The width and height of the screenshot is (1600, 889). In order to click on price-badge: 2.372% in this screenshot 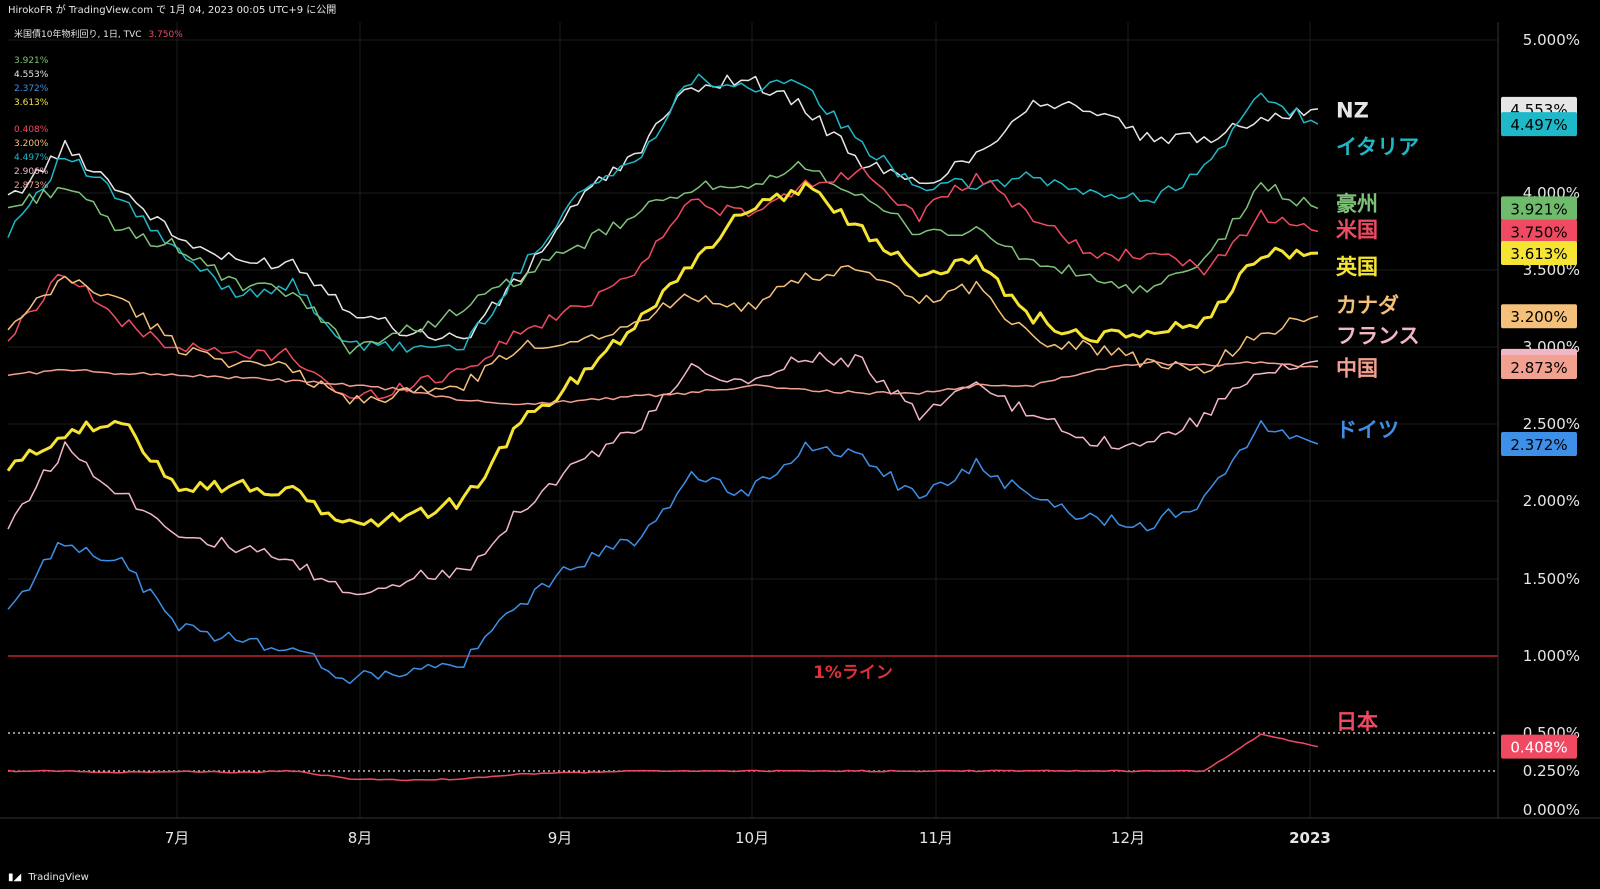, I will do `click(1539, 444)`.